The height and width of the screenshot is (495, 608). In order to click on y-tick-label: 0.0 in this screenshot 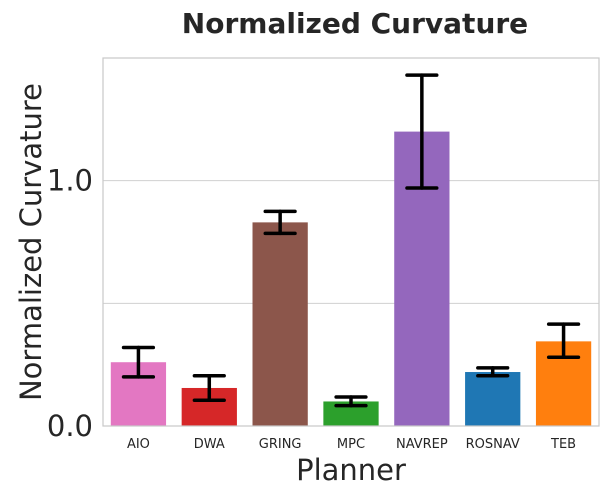, I will do `click(70, 426)`.